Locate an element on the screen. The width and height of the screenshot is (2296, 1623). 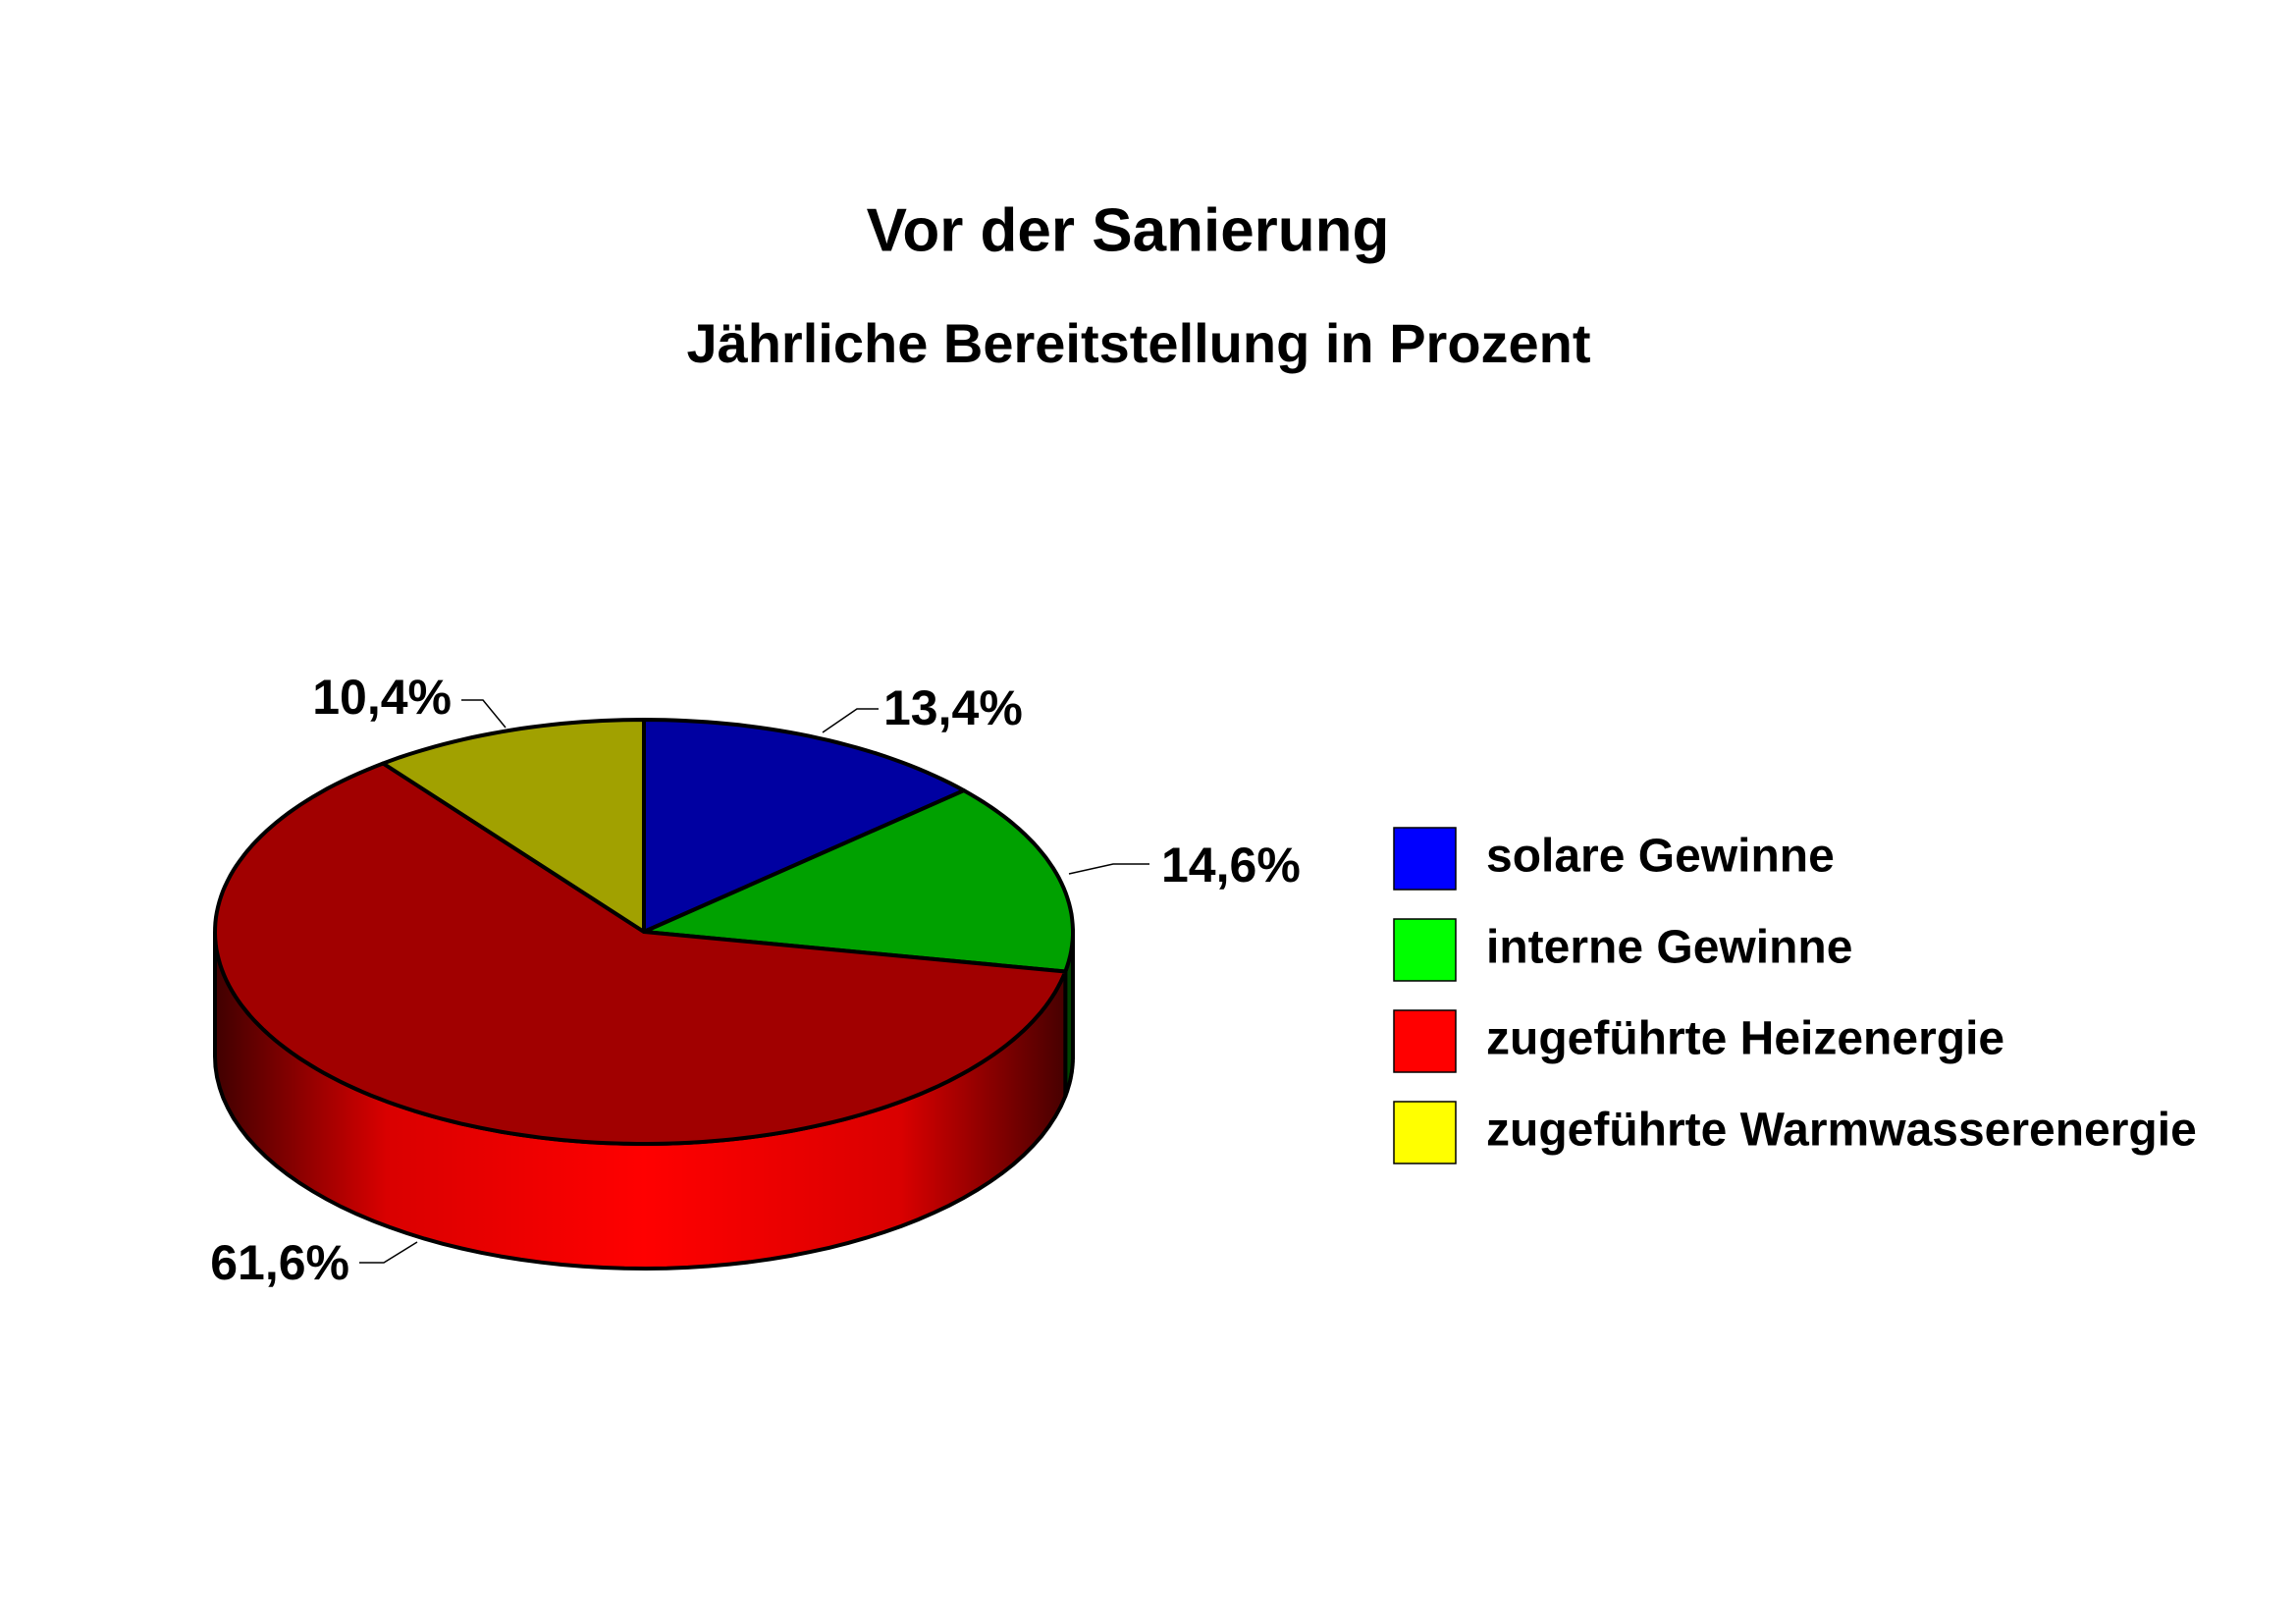
legend-label: solare Gewinne is located at coordinates (1660, 857).